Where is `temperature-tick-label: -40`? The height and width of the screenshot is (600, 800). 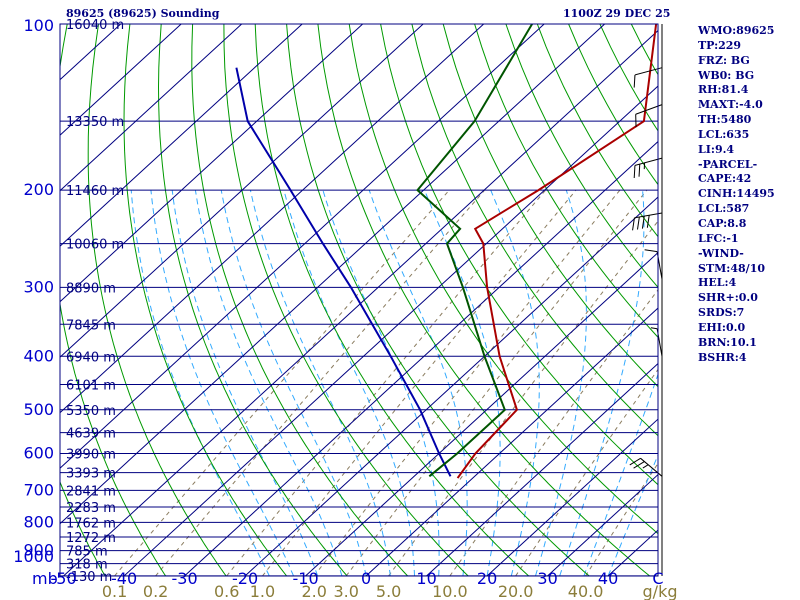 temperature-tick-label: -40 is located at coordinates (124, 578).